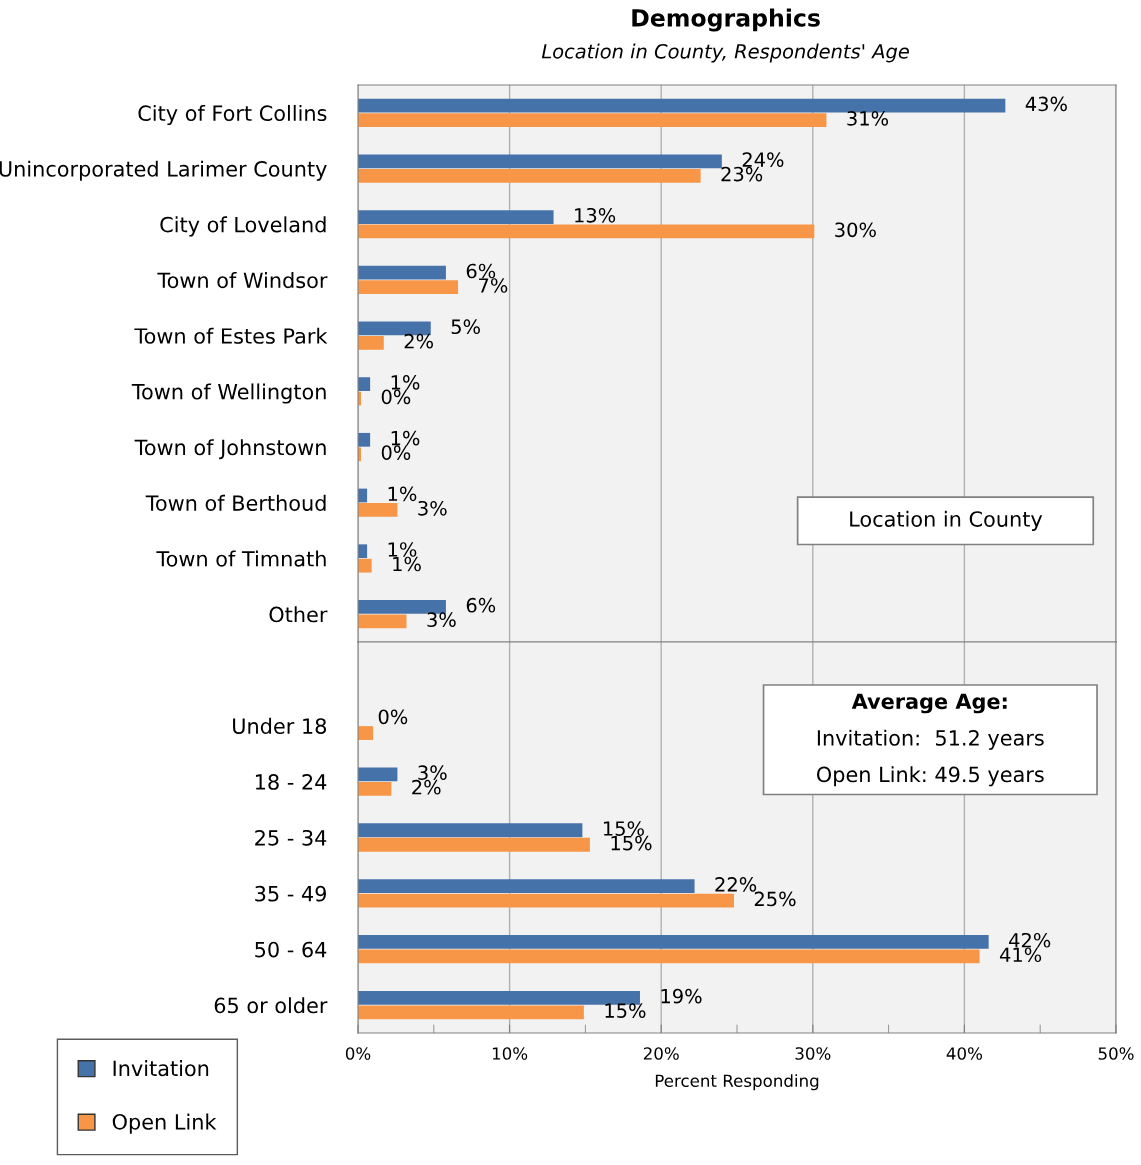 Image resolution: width=1141 pixels, height=1165 pixels. What do you see at coordinates (726, 20) in the screenshot?
I see `chart-title: Demographics` at bounding box center [726, 20].